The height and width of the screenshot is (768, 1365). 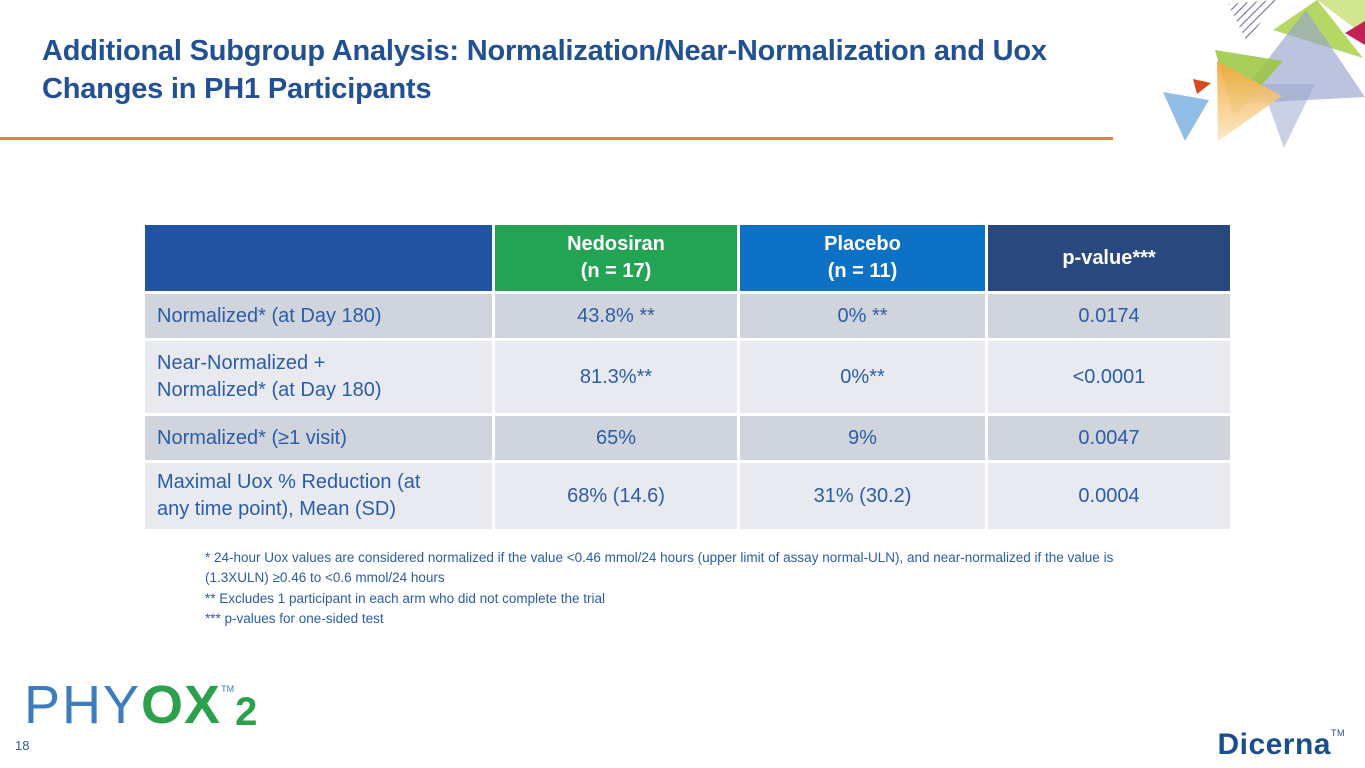 What do you see at coordinates (1109, 496) in the screenshot?
I see `cell-pvalue: 0.0004` at bounding box center [1109, 496].